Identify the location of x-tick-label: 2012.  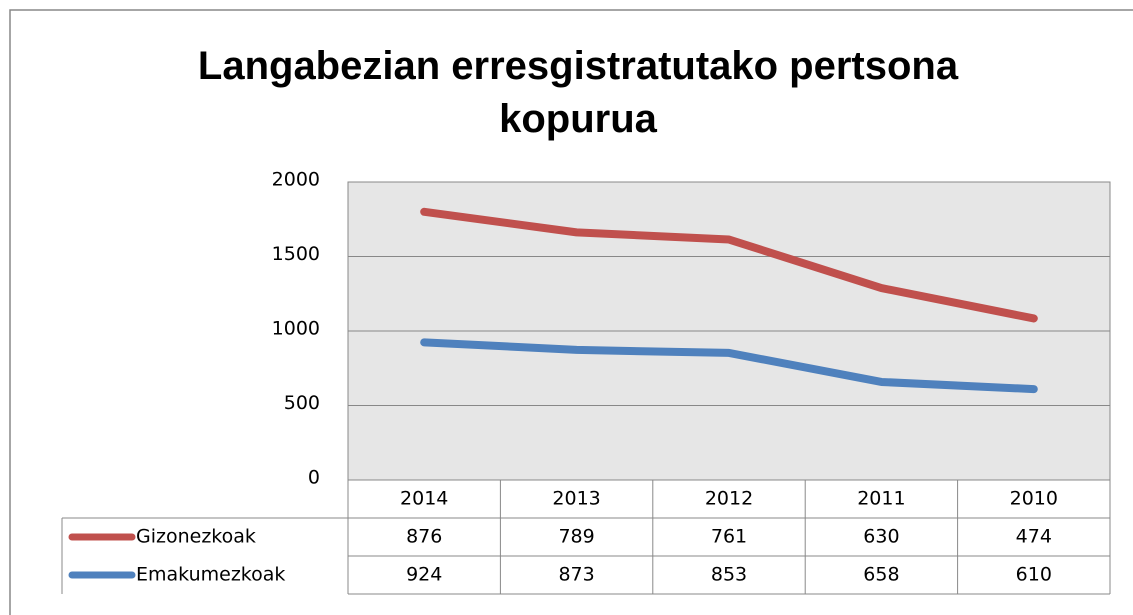
(729, 499).